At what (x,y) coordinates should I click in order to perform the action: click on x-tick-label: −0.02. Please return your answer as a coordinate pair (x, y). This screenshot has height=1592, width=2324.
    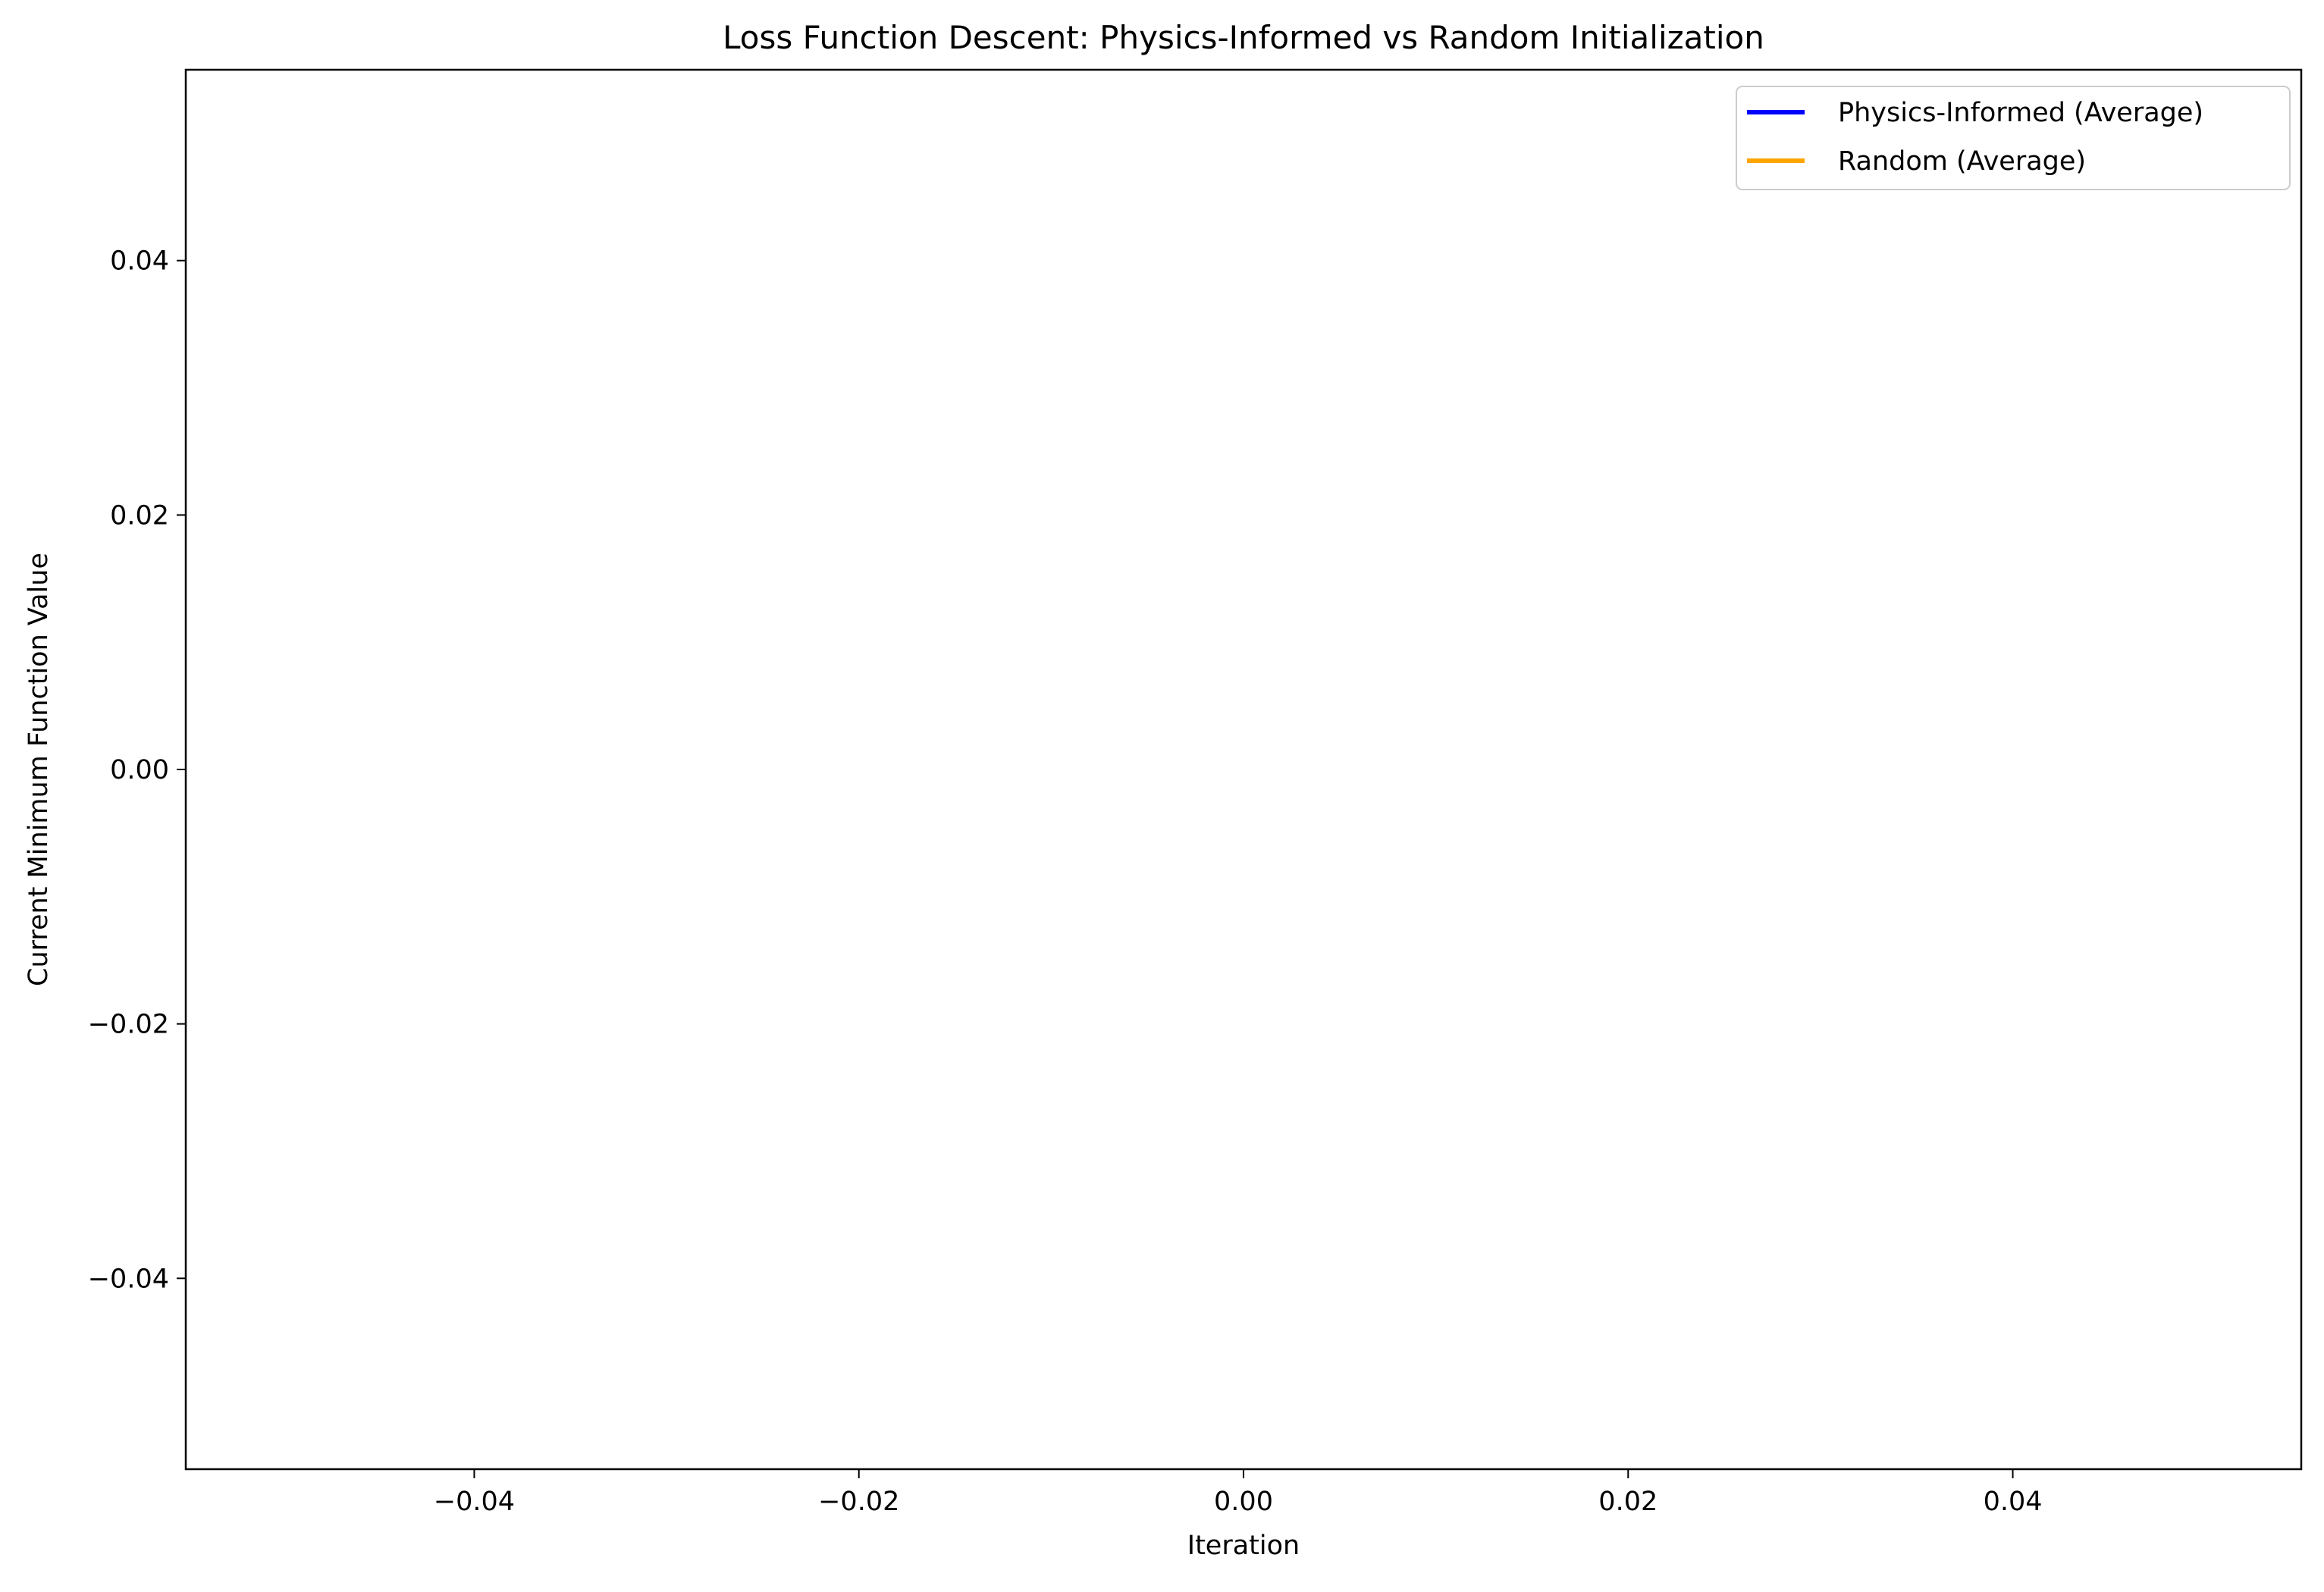
    Looking at the image, I should click on (858, 1502).